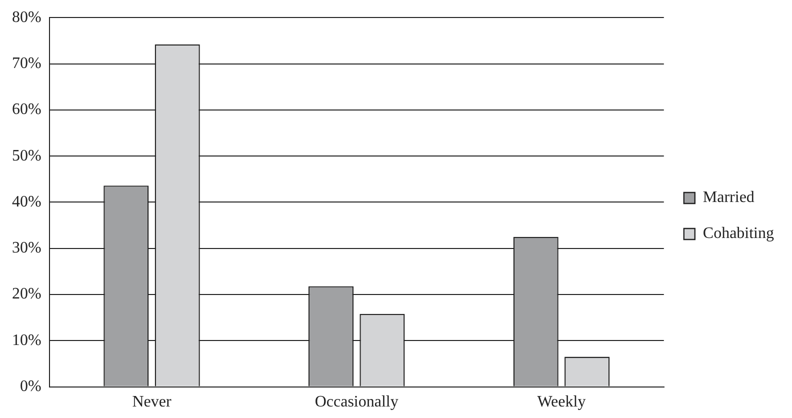 This screenshot has height=418, width=792. I want to click on y-tick-label: 40%, so click(27, 201).